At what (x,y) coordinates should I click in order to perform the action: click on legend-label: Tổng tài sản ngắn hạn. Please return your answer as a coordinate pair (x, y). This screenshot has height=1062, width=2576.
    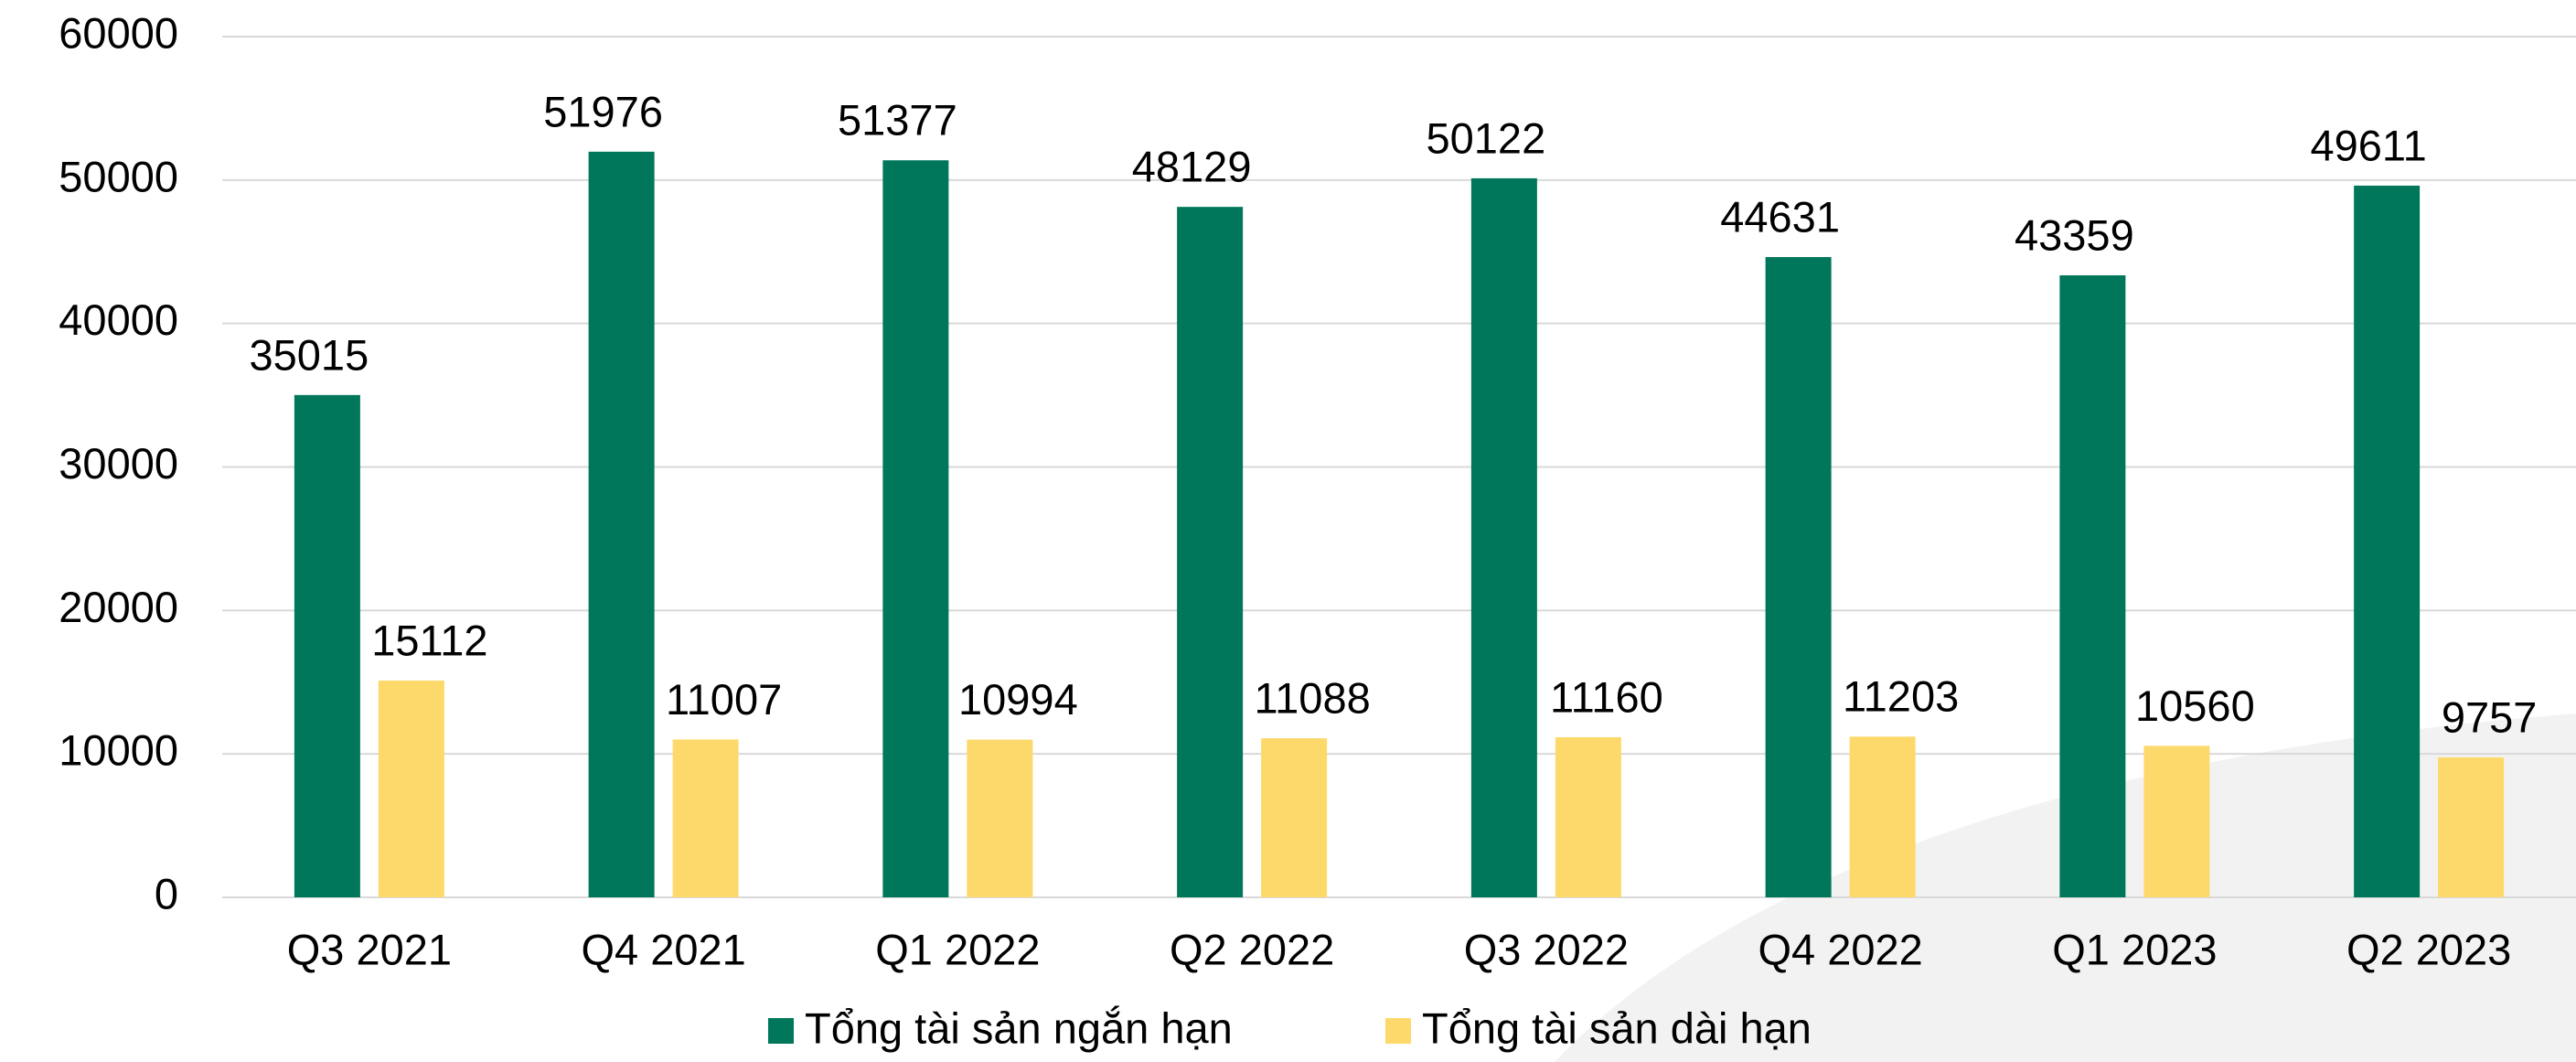
    Looking at the image, I should click on (1019, 1027).